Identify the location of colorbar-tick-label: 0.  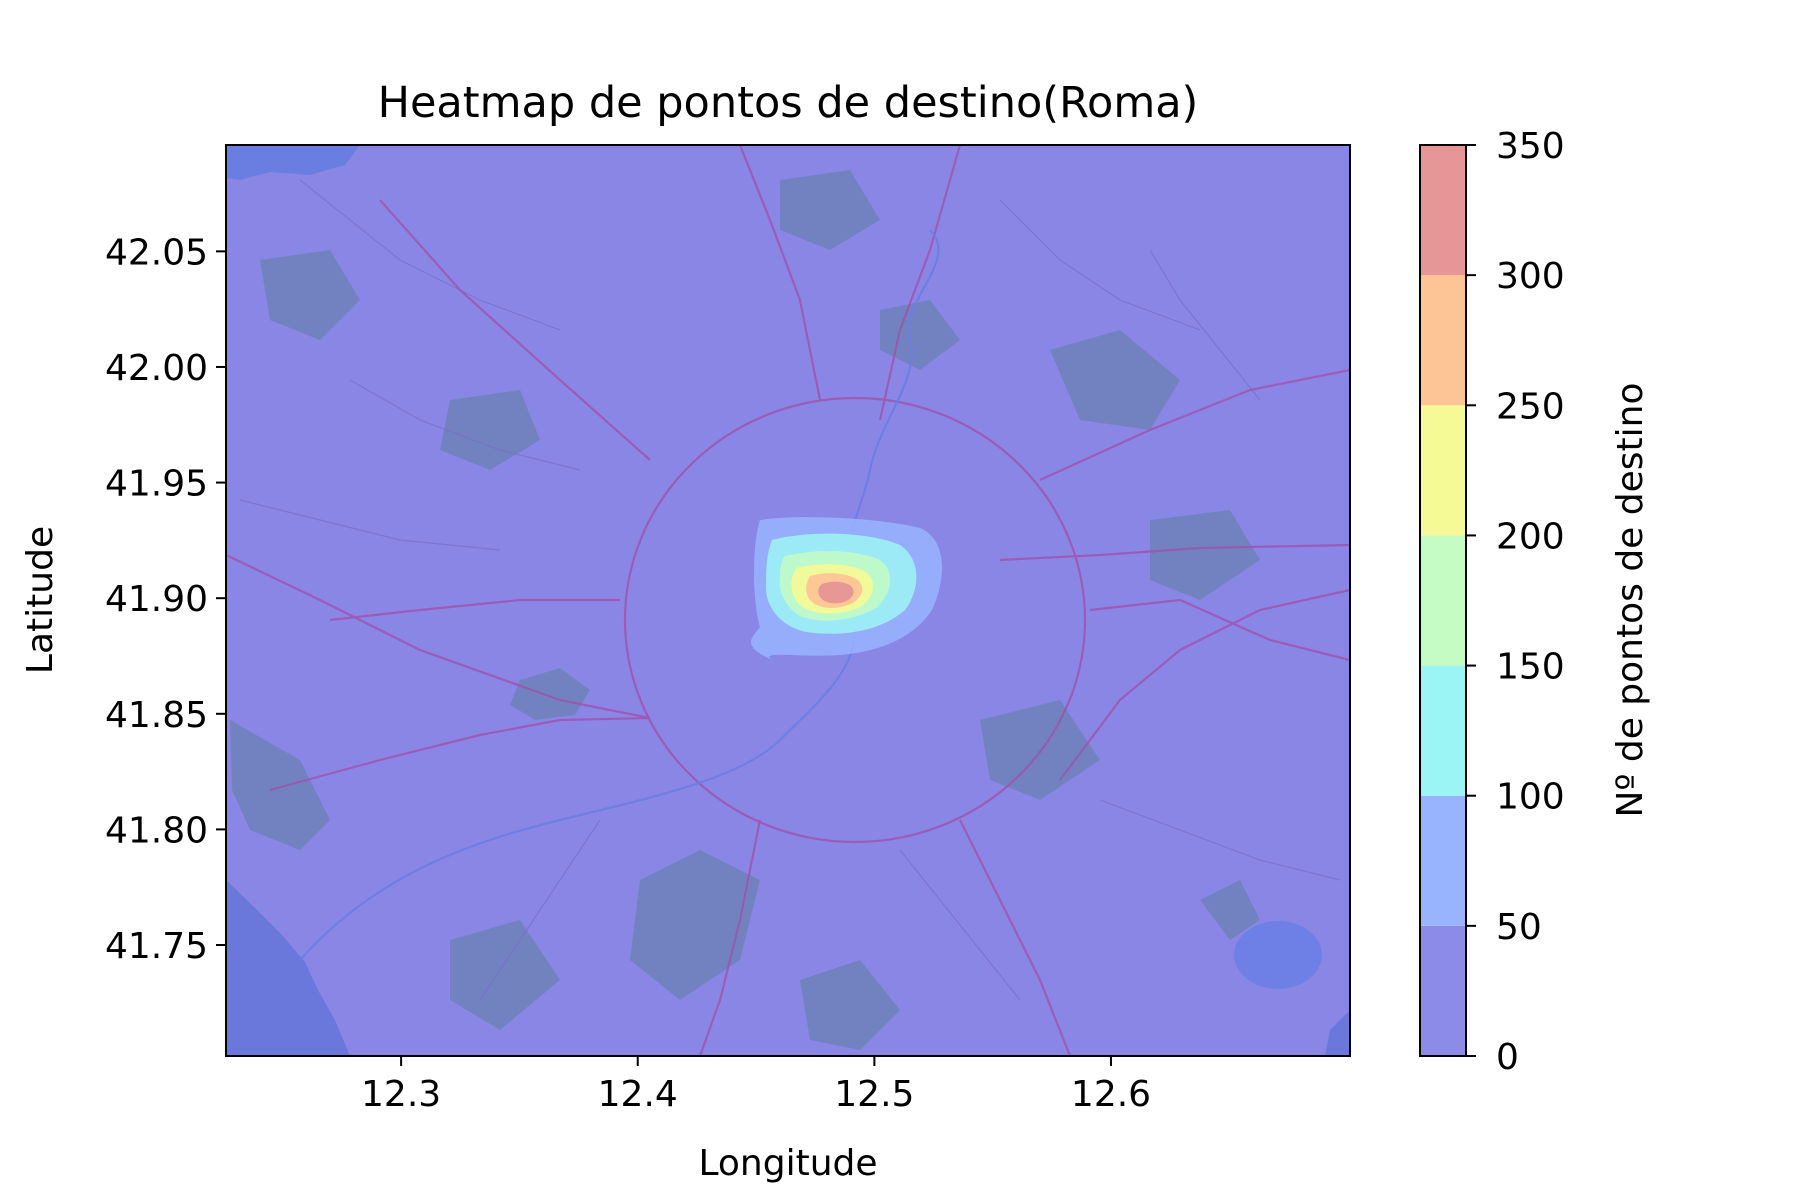
(1507, 1057).